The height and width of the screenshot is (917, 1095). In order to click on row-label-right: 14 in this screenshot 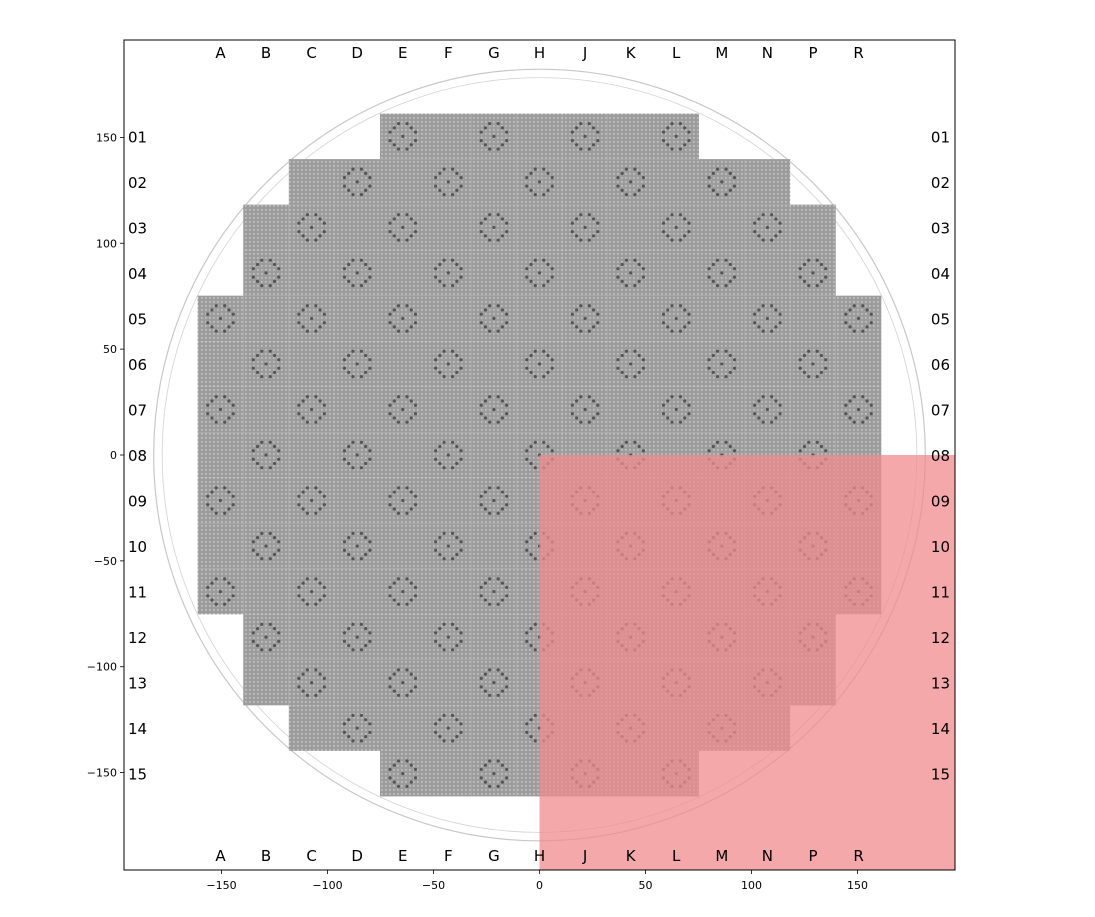, I will do `click(940, 729)`.